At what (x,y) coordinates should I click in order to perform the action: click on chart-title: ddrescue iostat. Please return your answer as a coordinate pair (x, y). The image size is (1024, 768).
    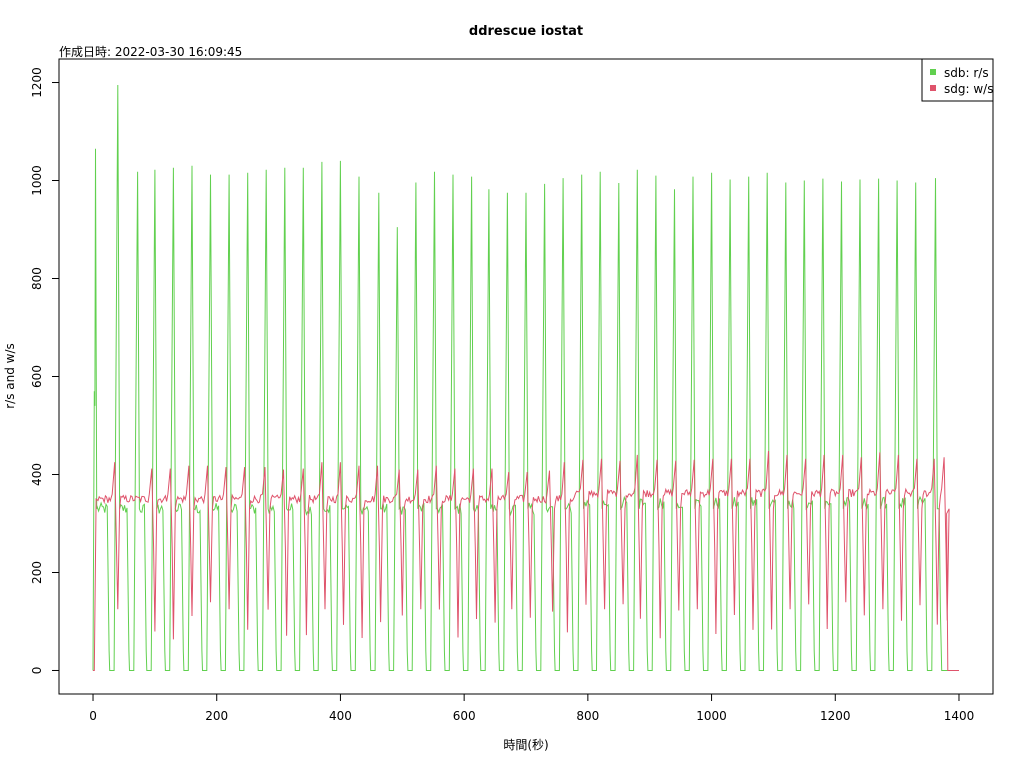
    Looking at the image, I should click on (526, 31).